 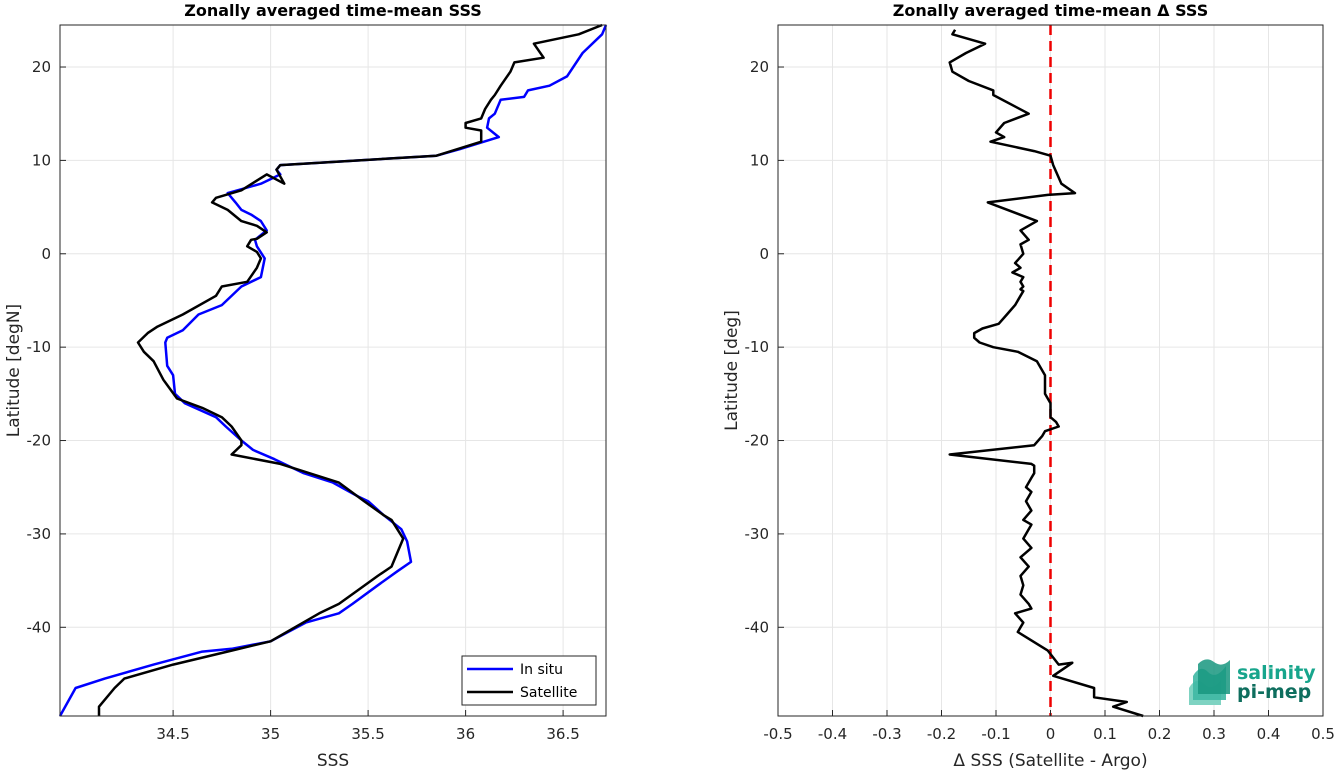 What do you see at coordinates (1269, 734) in the screenshot?
I see `x-tick-label: 0.4` at bounding box center [1269, 734].